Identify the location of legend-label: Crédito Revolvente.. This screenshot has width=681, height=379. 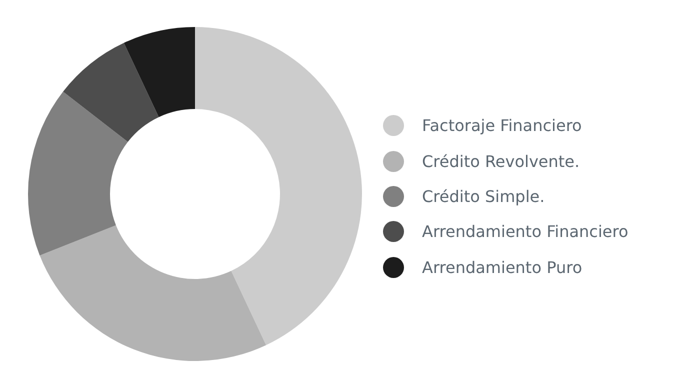
(501, 161).